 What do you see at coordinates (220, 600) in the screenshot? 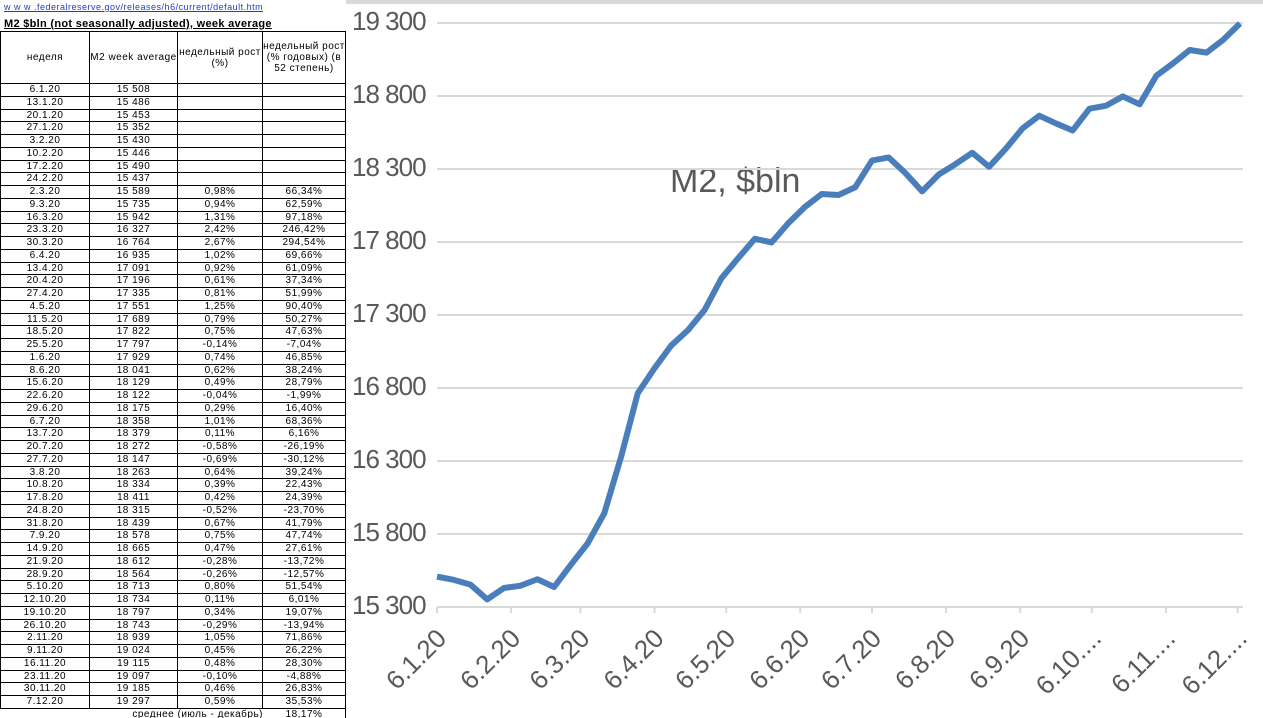
I see `table-cell: 0,11%` at bounding box center [220, 600].